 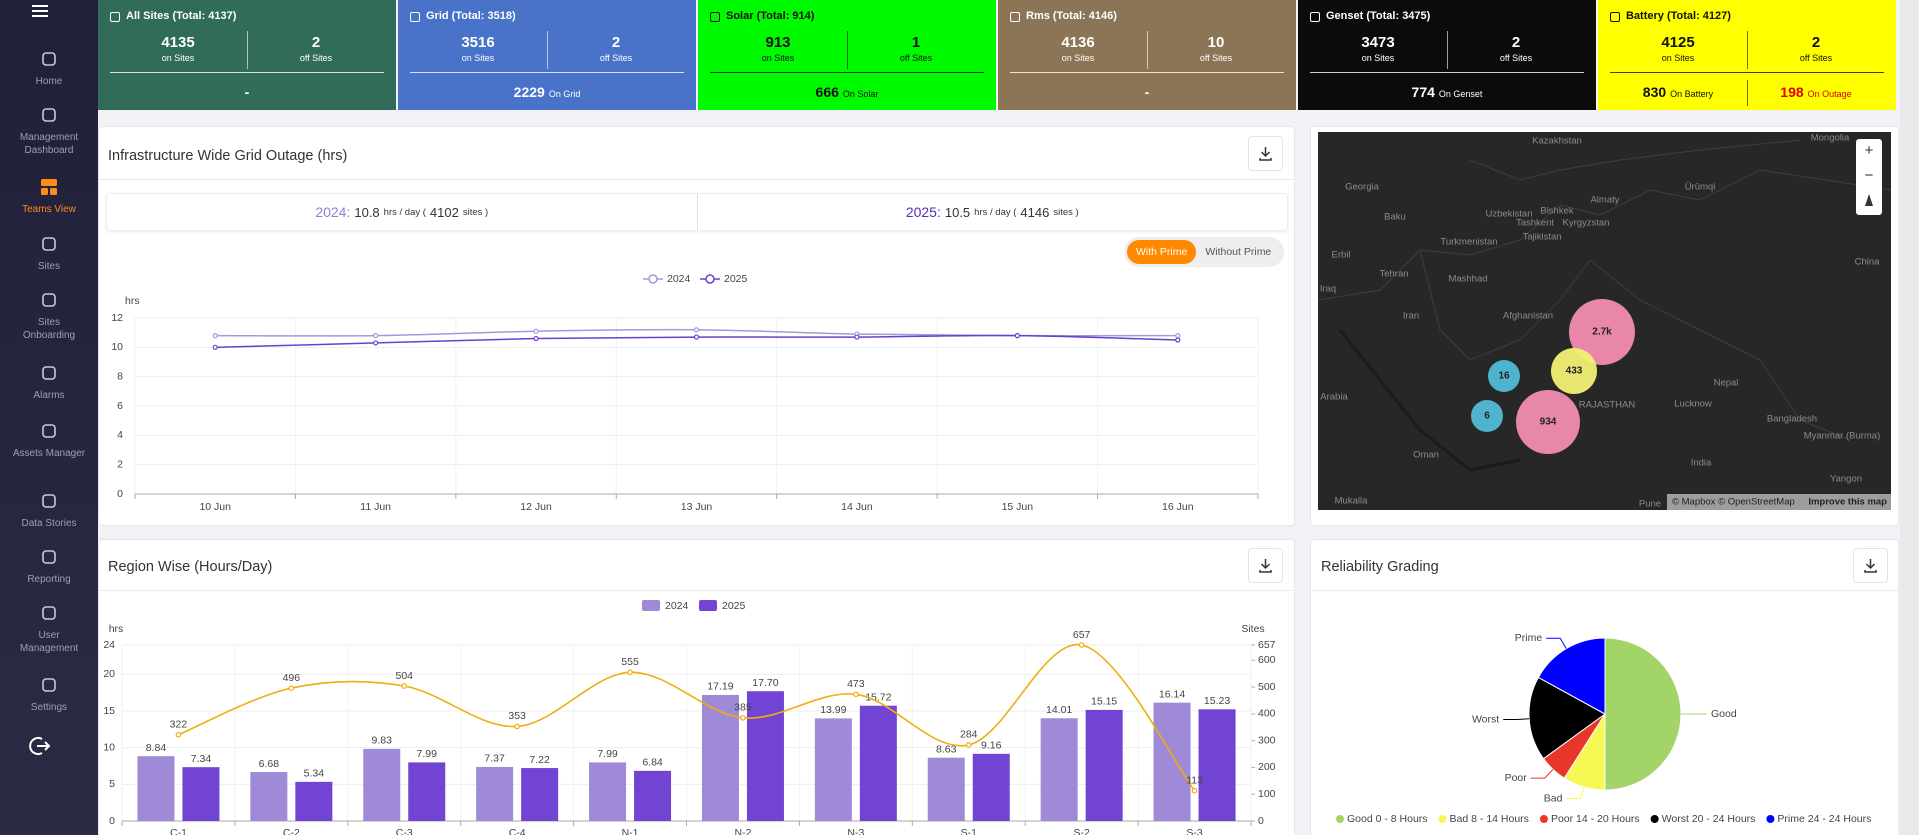 What do you see at coordinates (1643, 714) in the screenshot?
I see `pie-slice` at bounding box center [1643, 714].